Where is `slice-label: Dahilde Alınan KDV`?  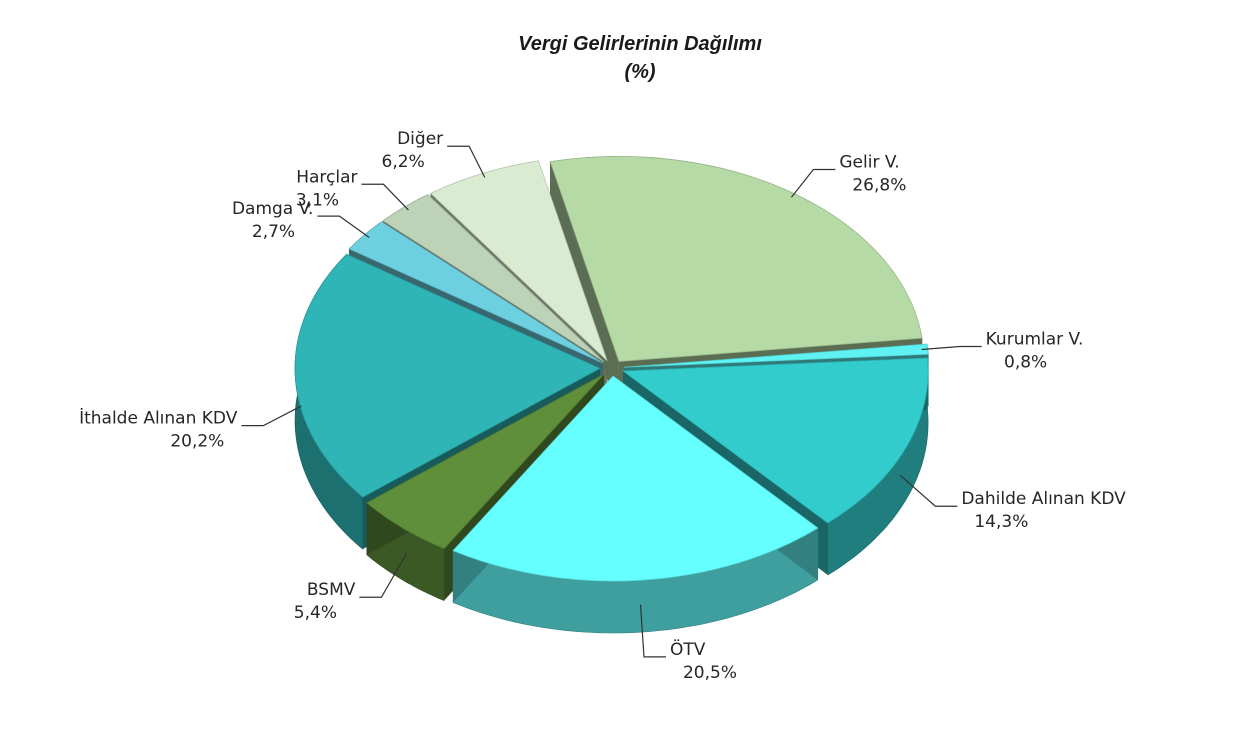
slice-label: Dahilde Alınan KDV is located at coordinates (1043, 499).